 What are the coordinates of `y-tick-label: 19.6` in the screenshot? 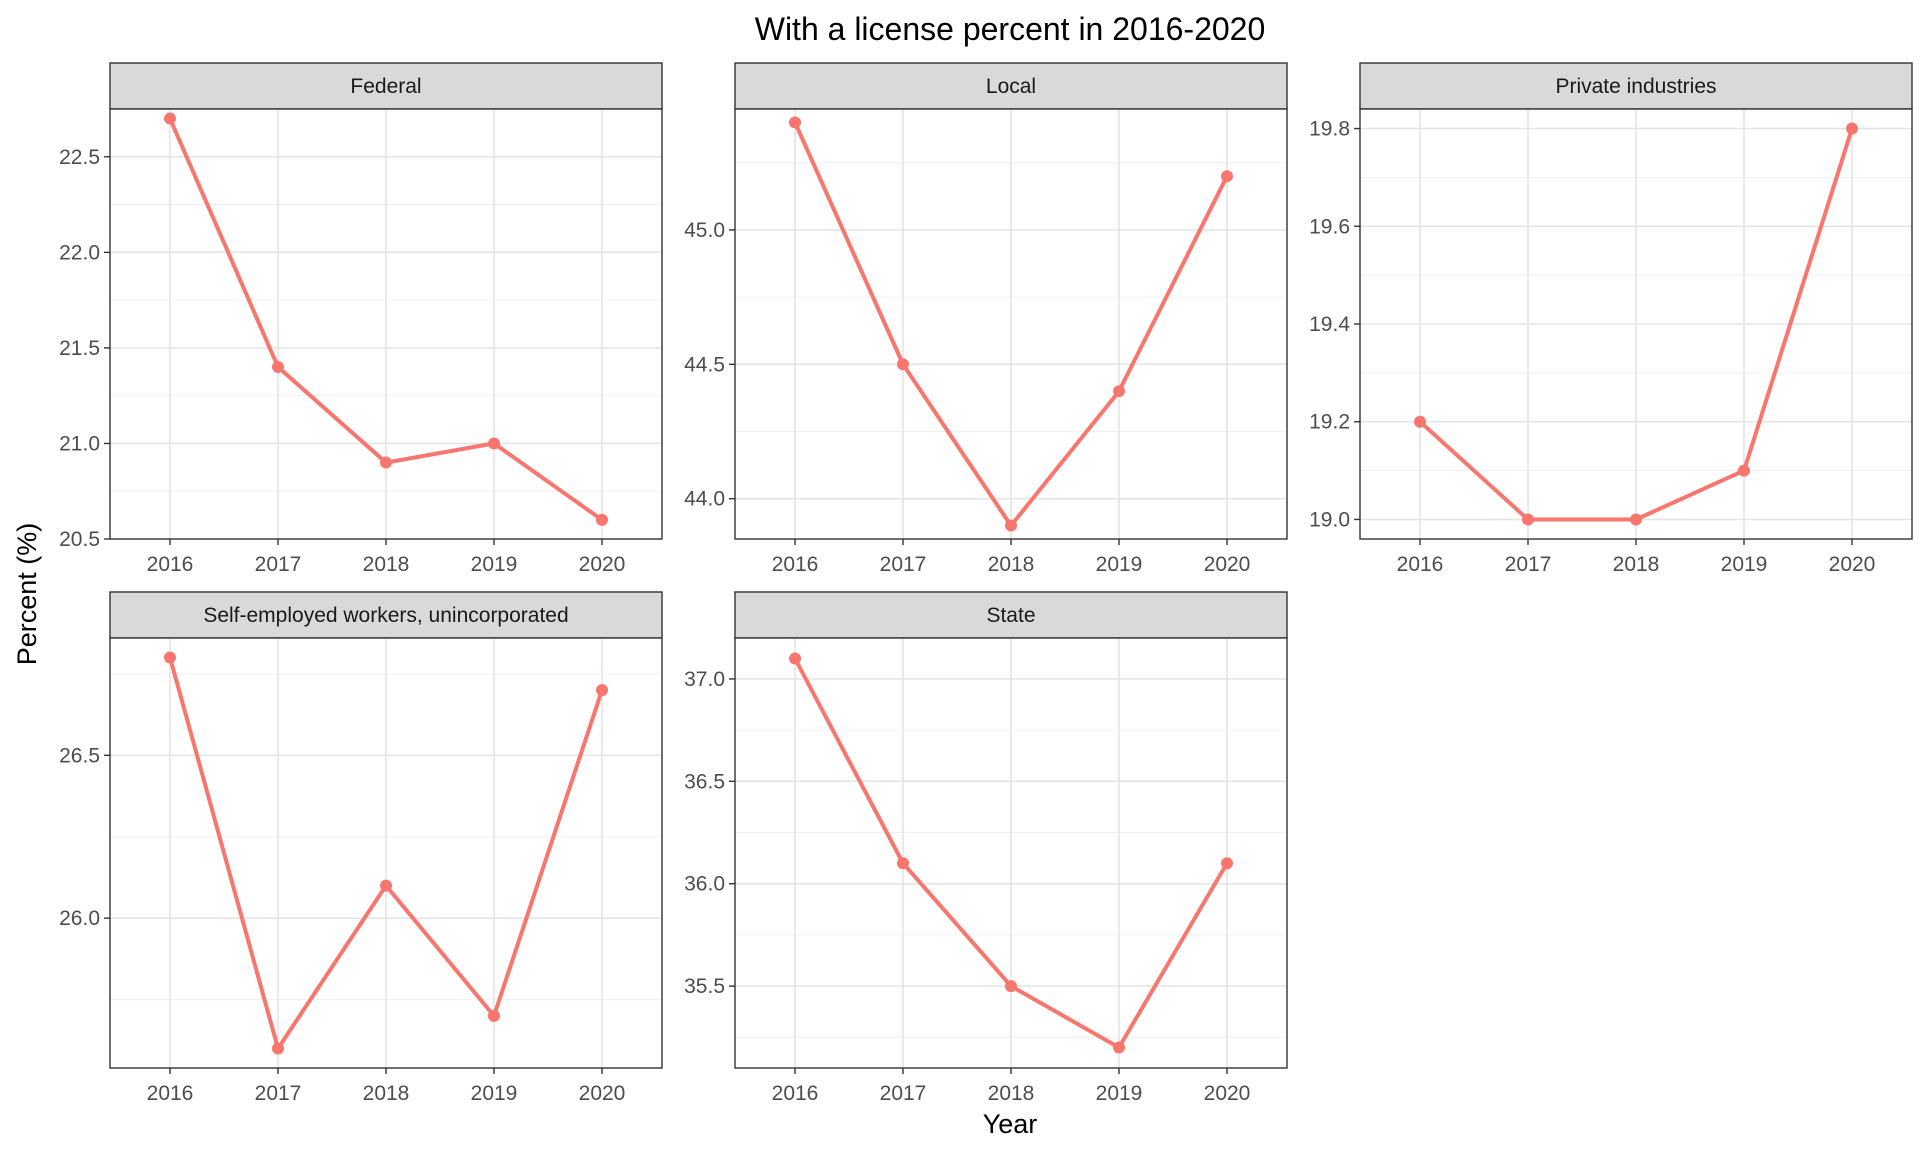 It's located at (1329, 226).